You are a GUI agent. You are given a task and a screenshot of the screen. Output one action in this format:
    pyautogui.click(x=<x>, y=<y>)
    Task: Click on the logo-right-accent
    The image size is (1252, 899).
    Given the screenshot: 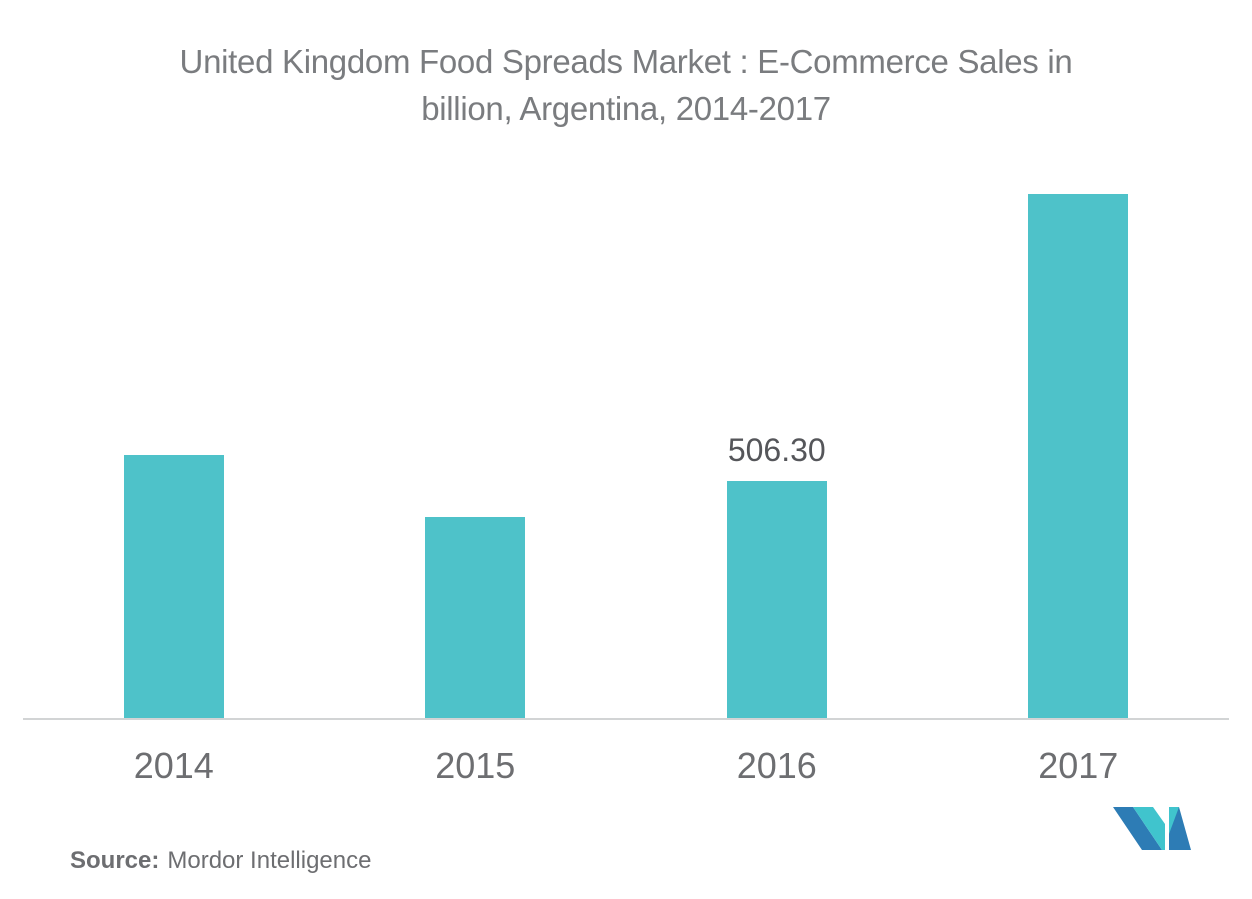 What is the action you would take?
    pyautogui.click(x=1174, y=820)
    